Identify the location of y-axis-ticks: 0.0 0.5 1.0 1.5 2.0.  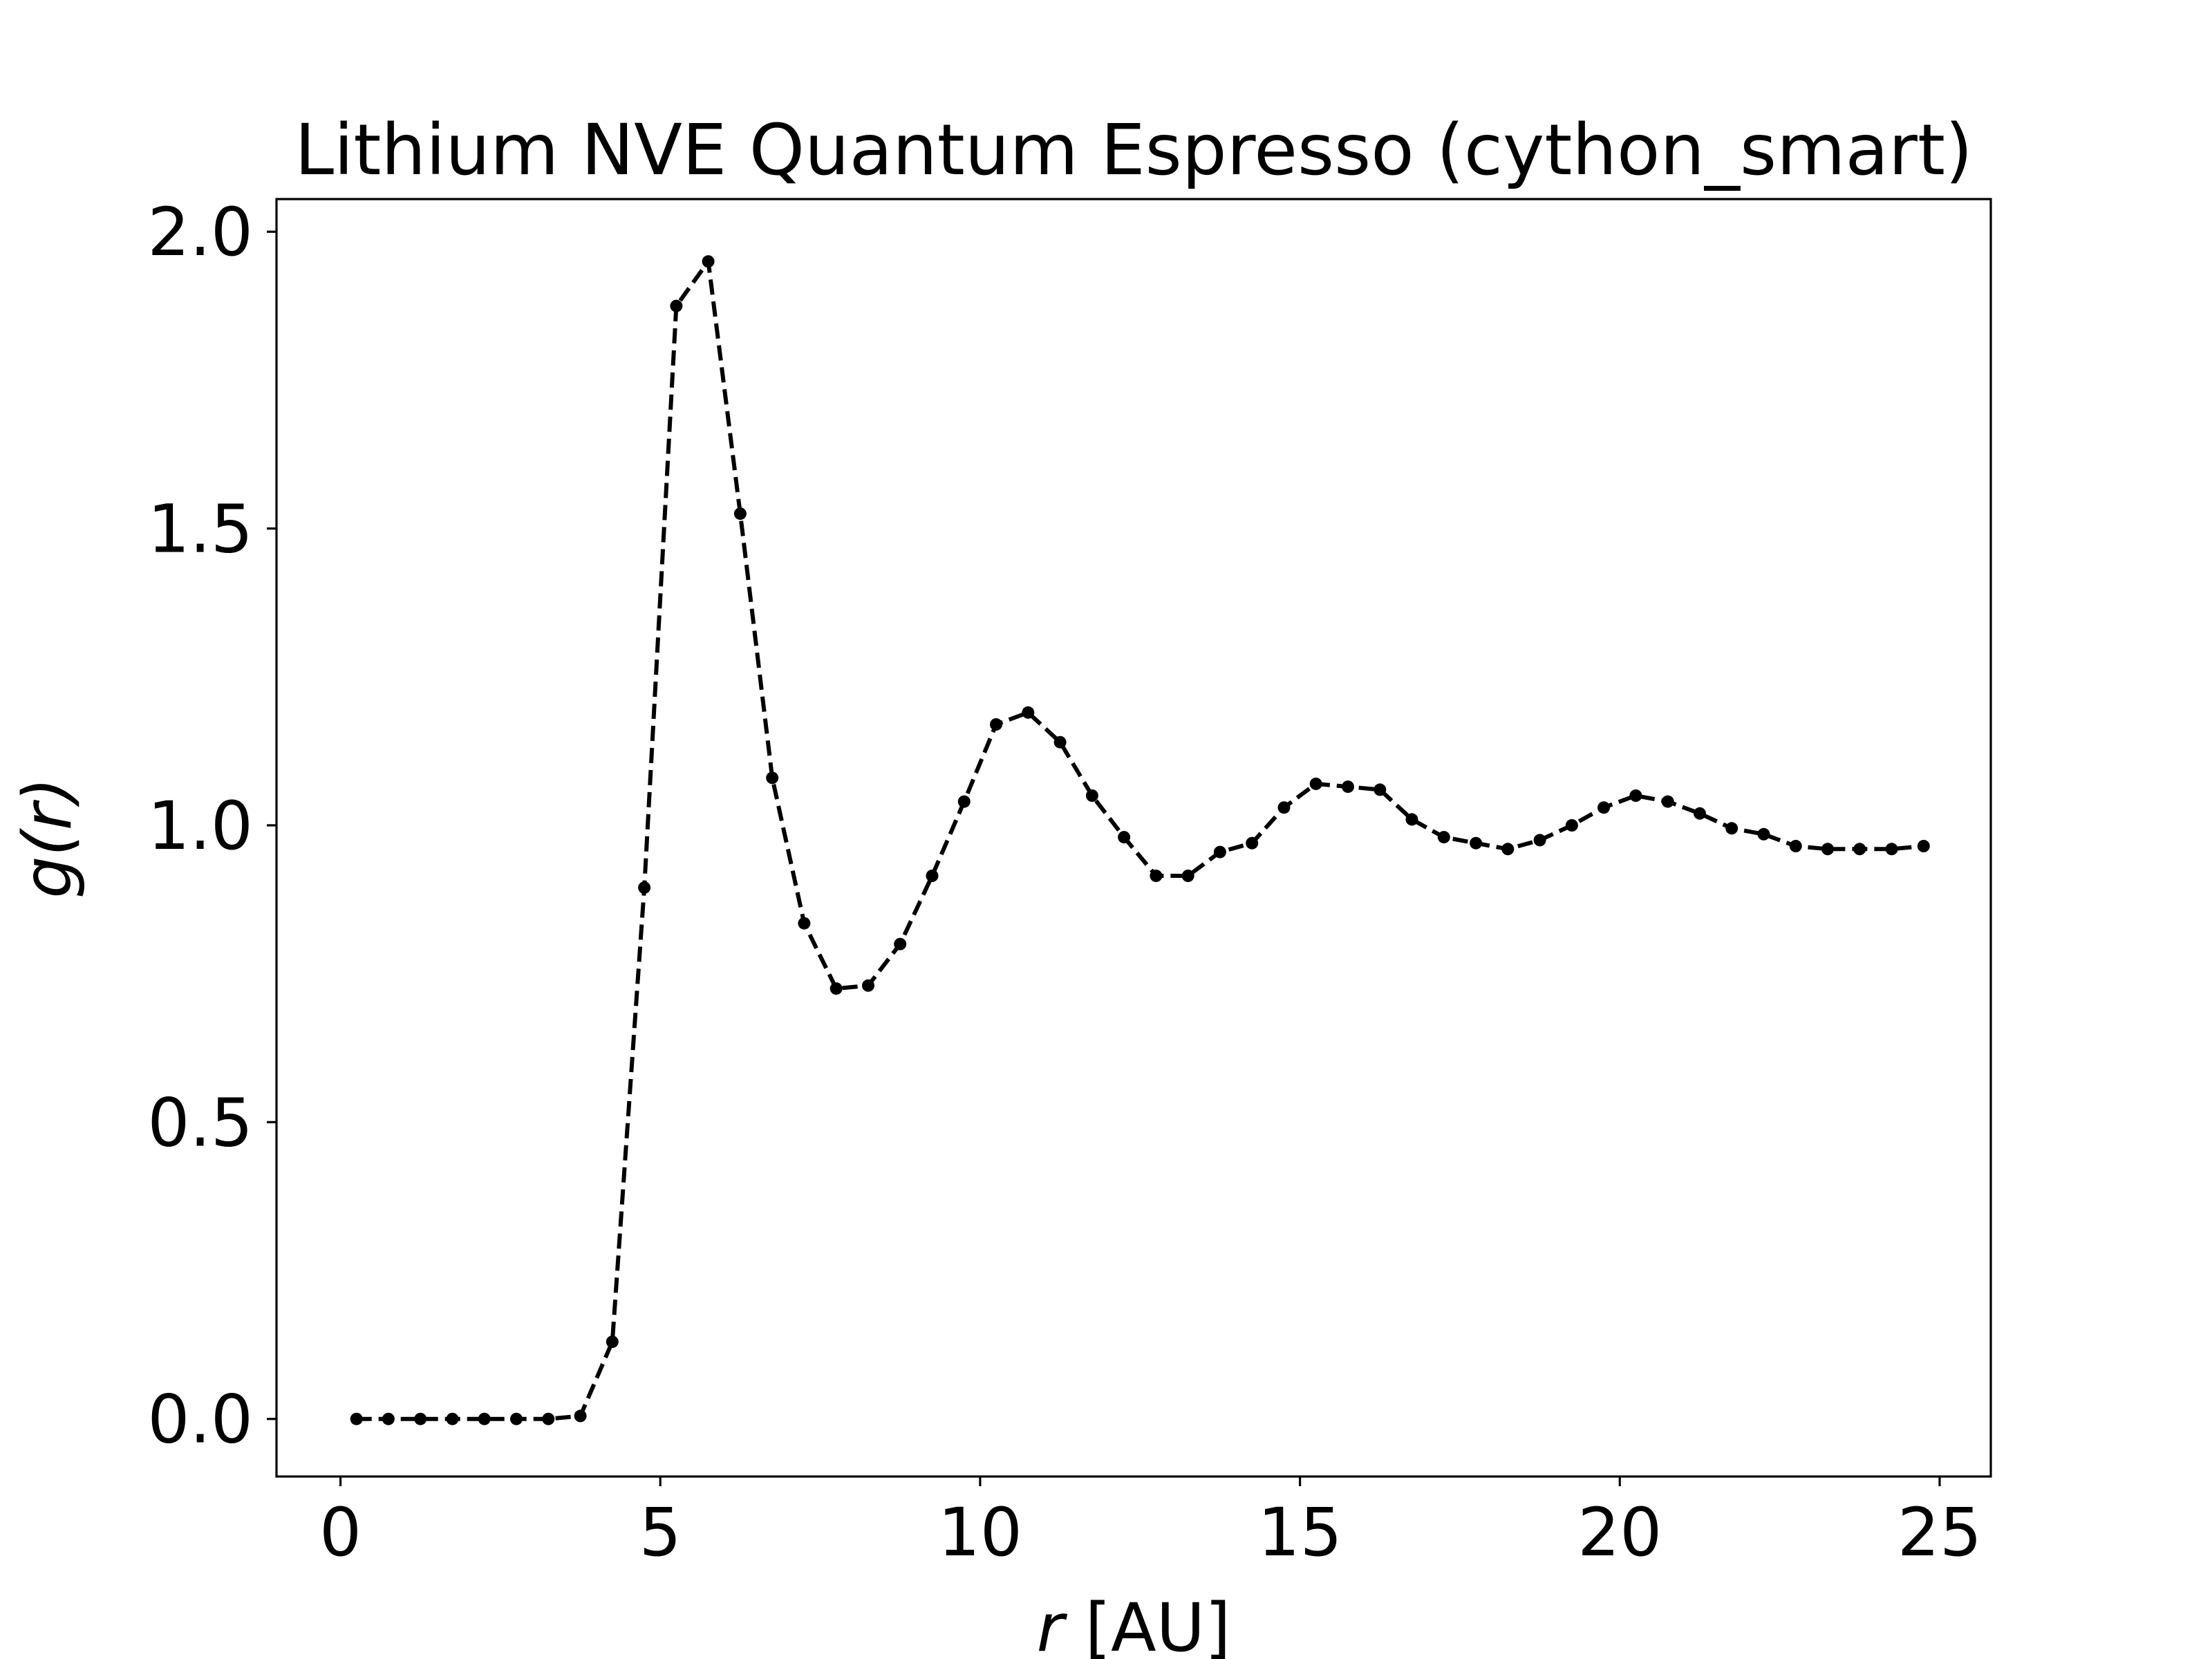
(211, 826).